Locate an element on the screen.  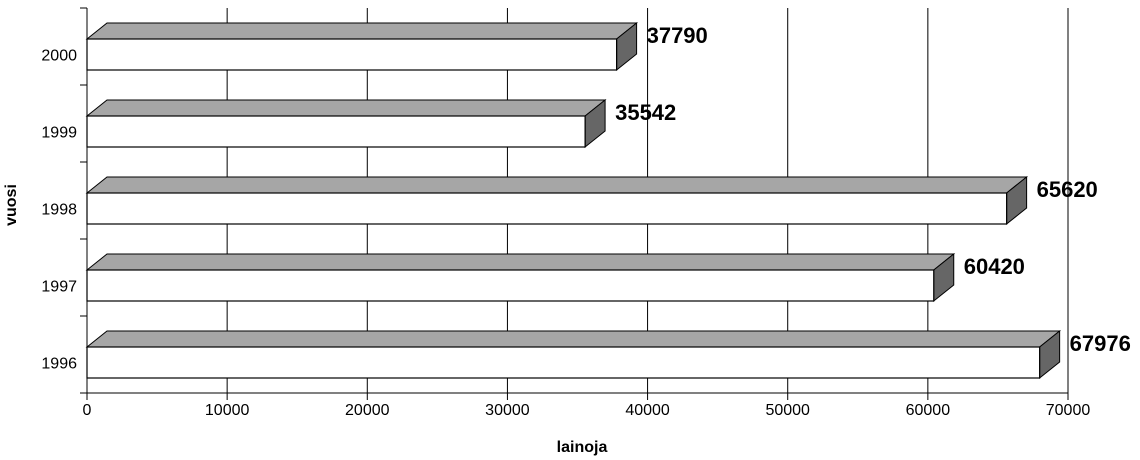
x-tick-label: 30000 is located at coordinates (507, 410).